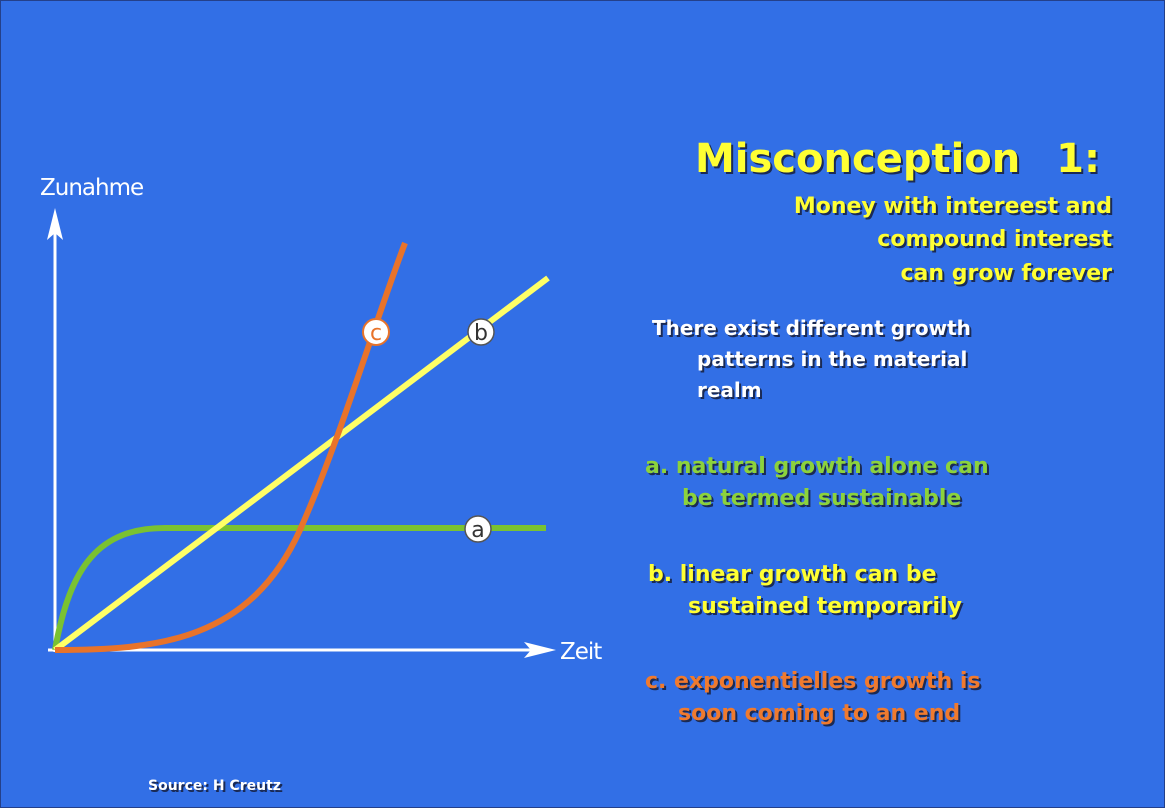  What do you see at coordinates (819, 713) in the screenshot?
I see `point-c: soon coming to an end` at bounding box center [819, 713].